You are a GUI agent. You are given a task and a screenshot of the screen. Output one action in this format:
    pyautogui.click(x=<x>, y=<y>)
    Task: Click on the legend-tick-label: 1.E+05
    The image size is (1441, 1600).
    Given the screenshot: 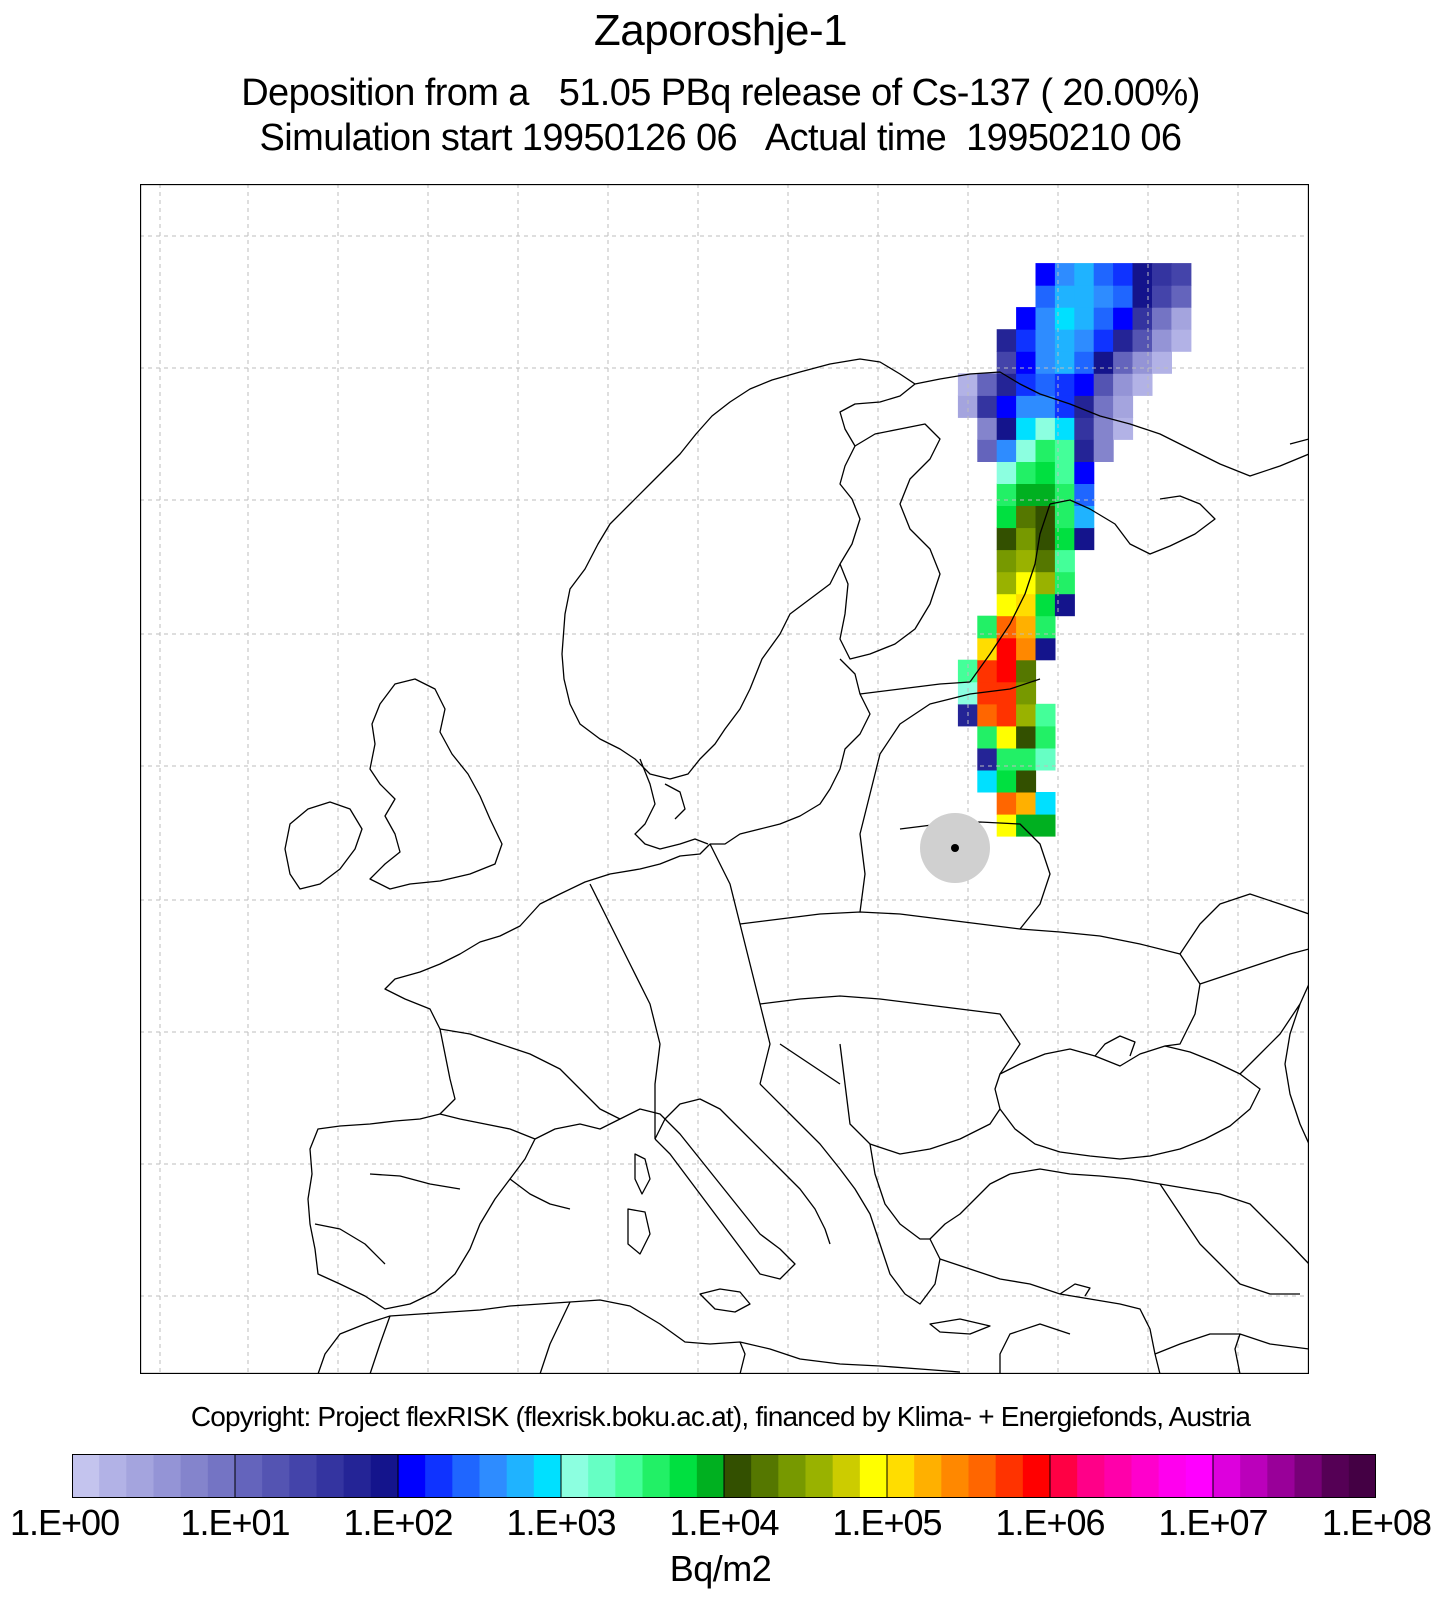 What is the action you would take?
    pyautogui.click(x=887, y=1522)
    